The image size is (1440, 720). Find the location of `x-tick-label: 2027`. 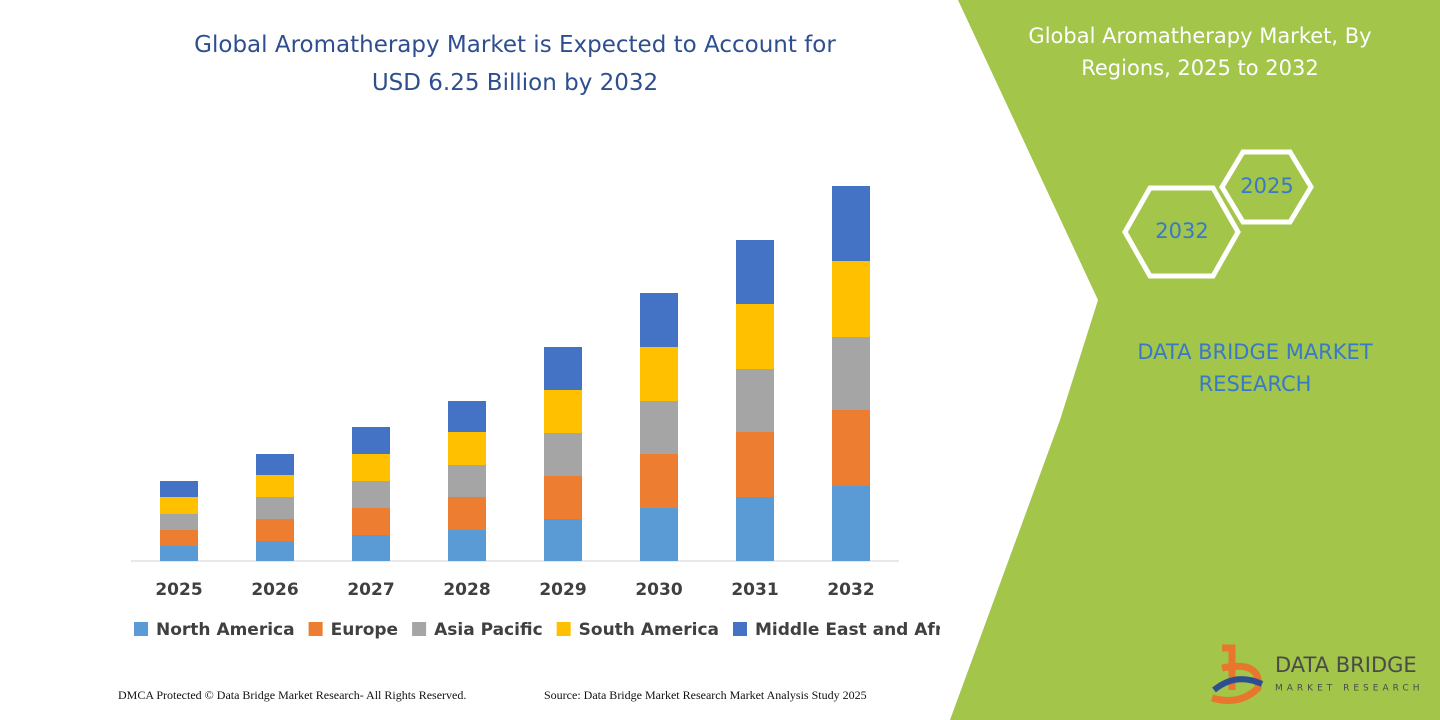

x-tick-label: 2027 is located at coordinates (370, 590).